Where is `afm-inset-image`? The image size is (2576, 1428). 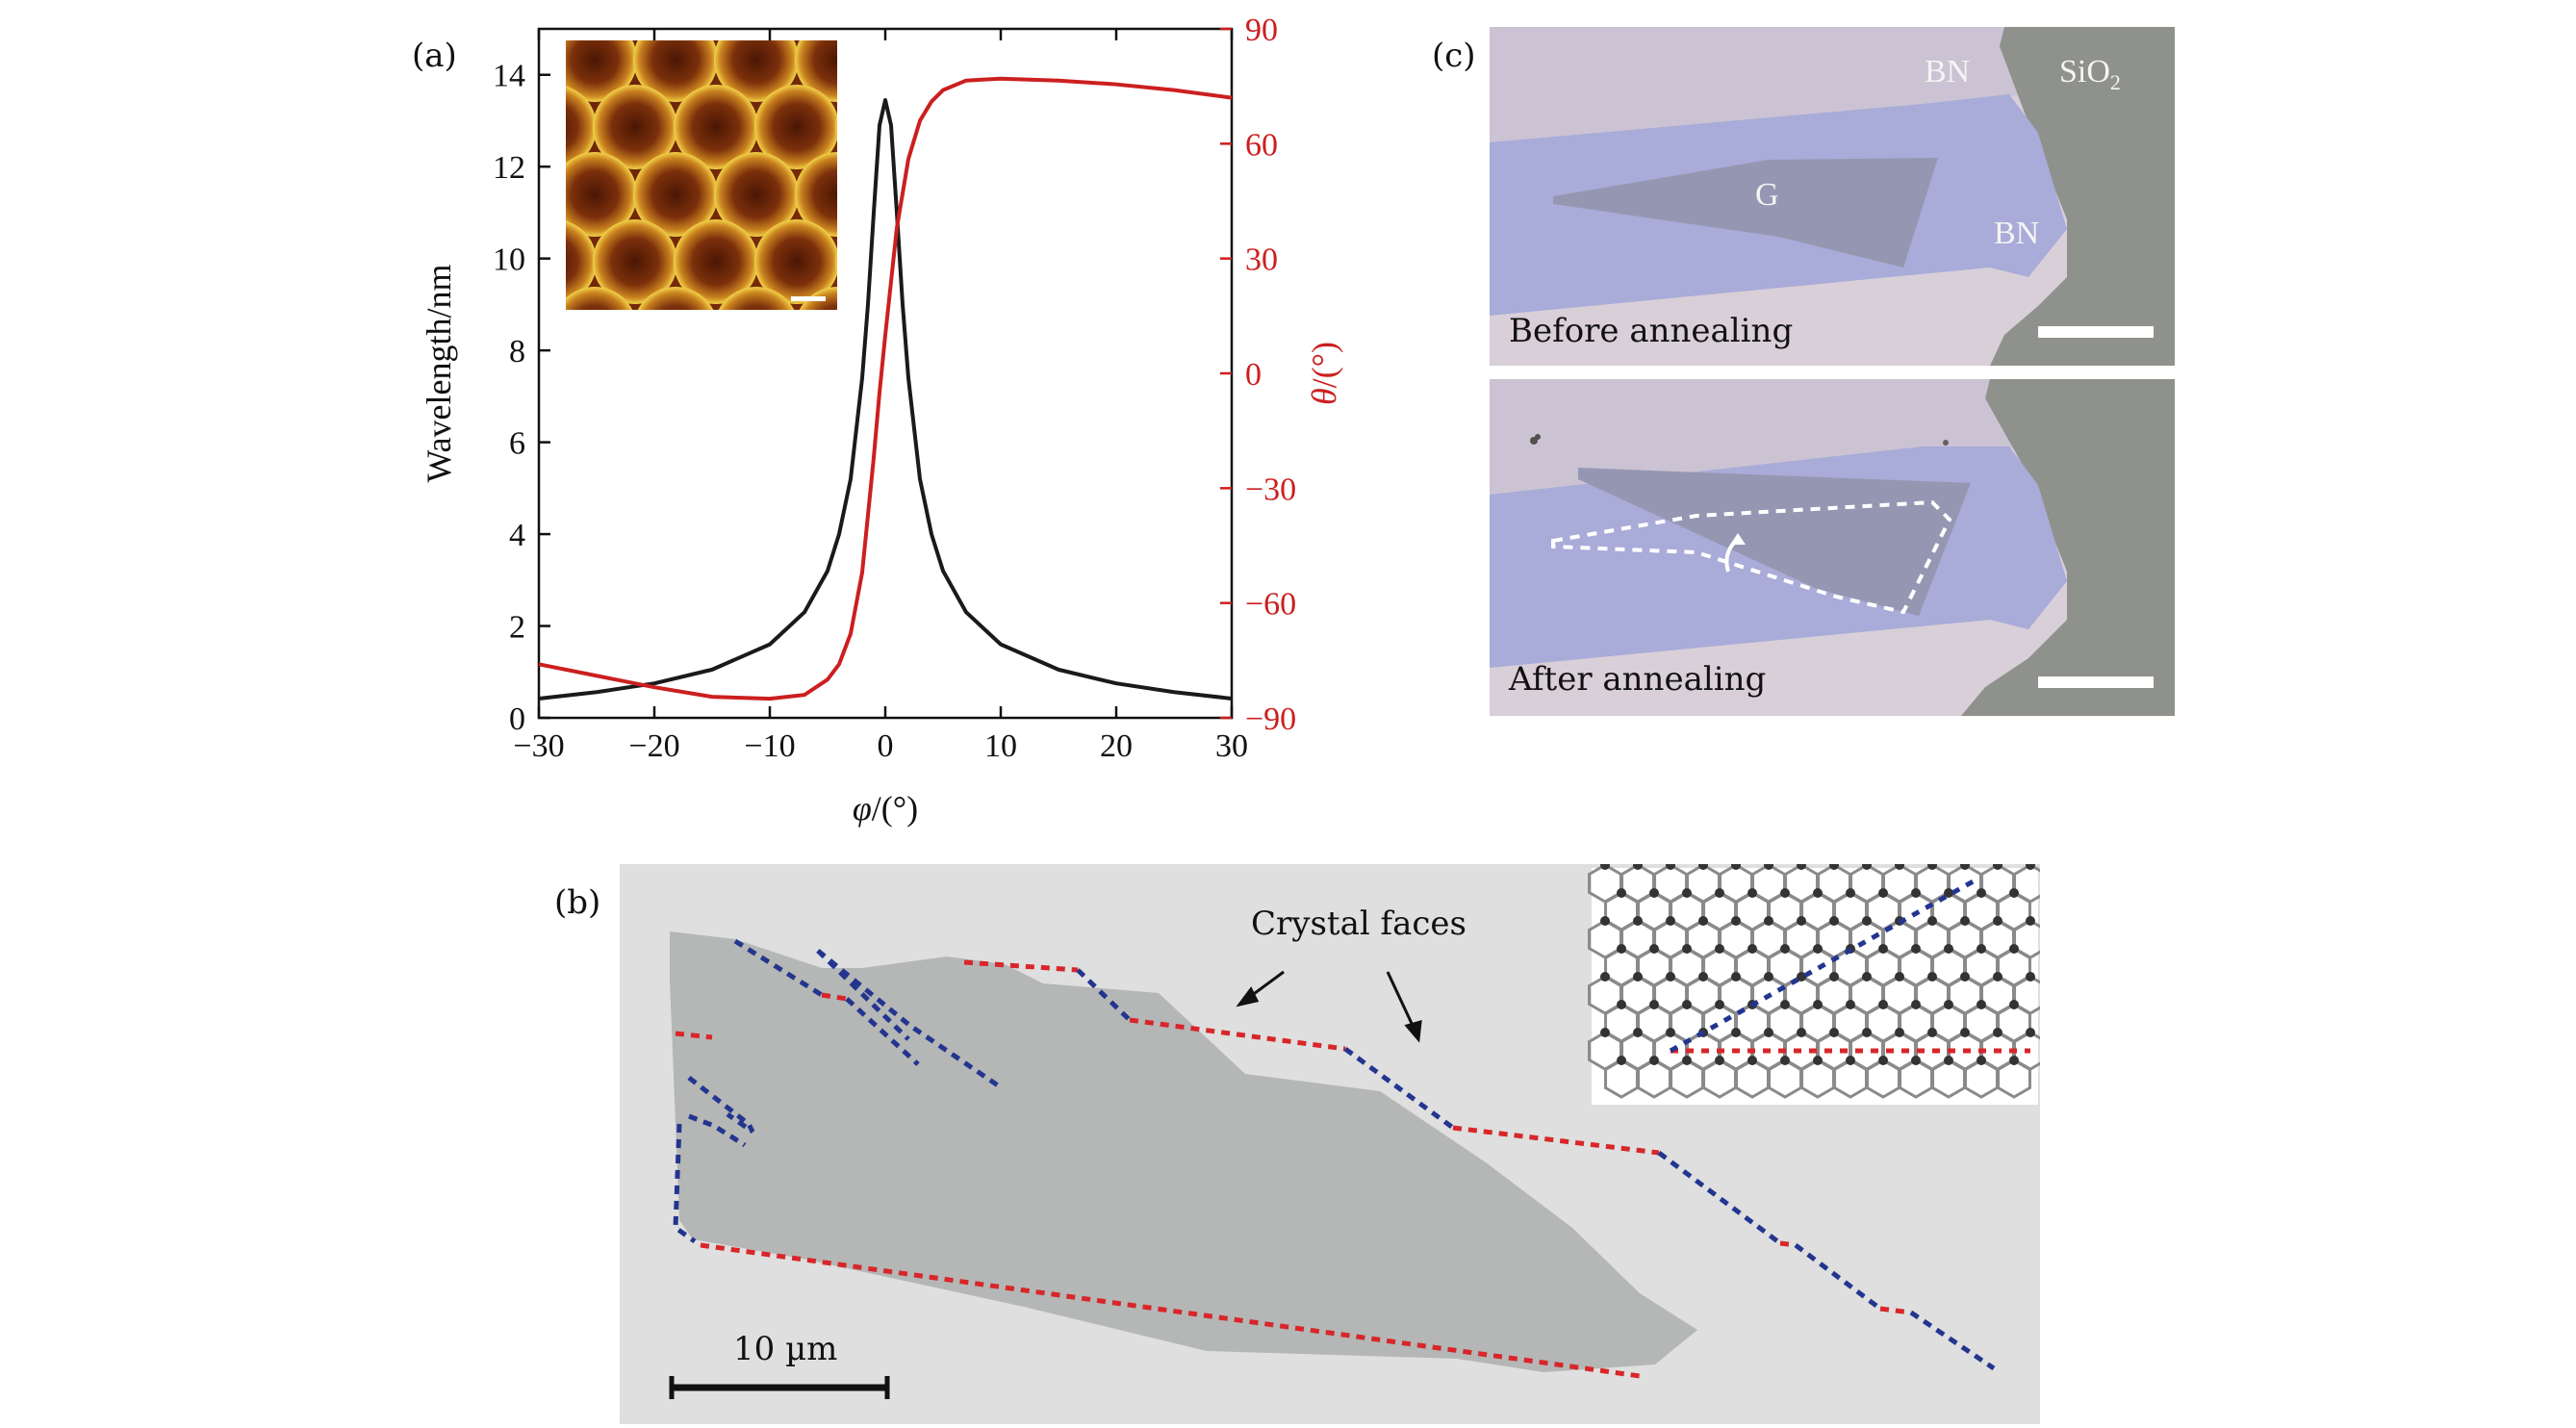
afm-inset-image is located at coordinates (701, 175).